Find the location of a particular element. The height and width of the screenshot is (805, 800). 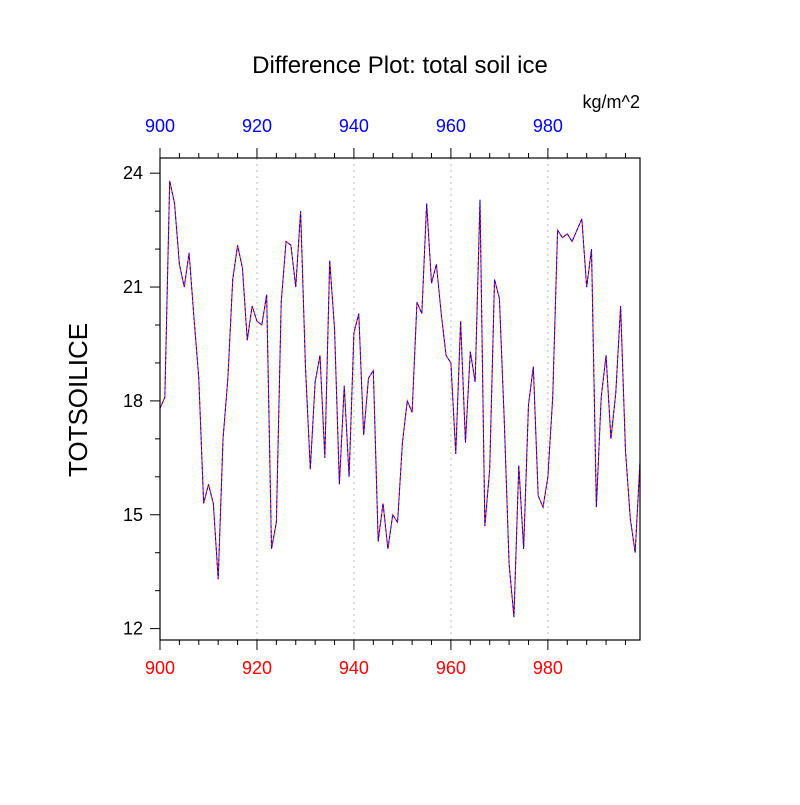

x-tick-label-bottom: 920 is located at coordinates (257, 668).